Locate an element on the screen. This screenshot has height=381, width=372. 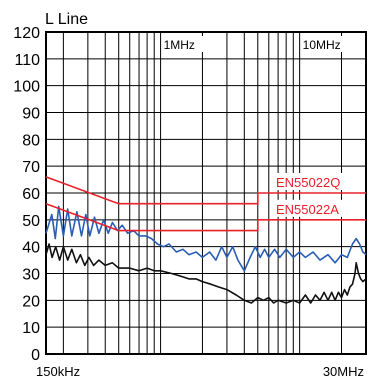
y-tick-label: 60 is located at coordinates (31, 194).